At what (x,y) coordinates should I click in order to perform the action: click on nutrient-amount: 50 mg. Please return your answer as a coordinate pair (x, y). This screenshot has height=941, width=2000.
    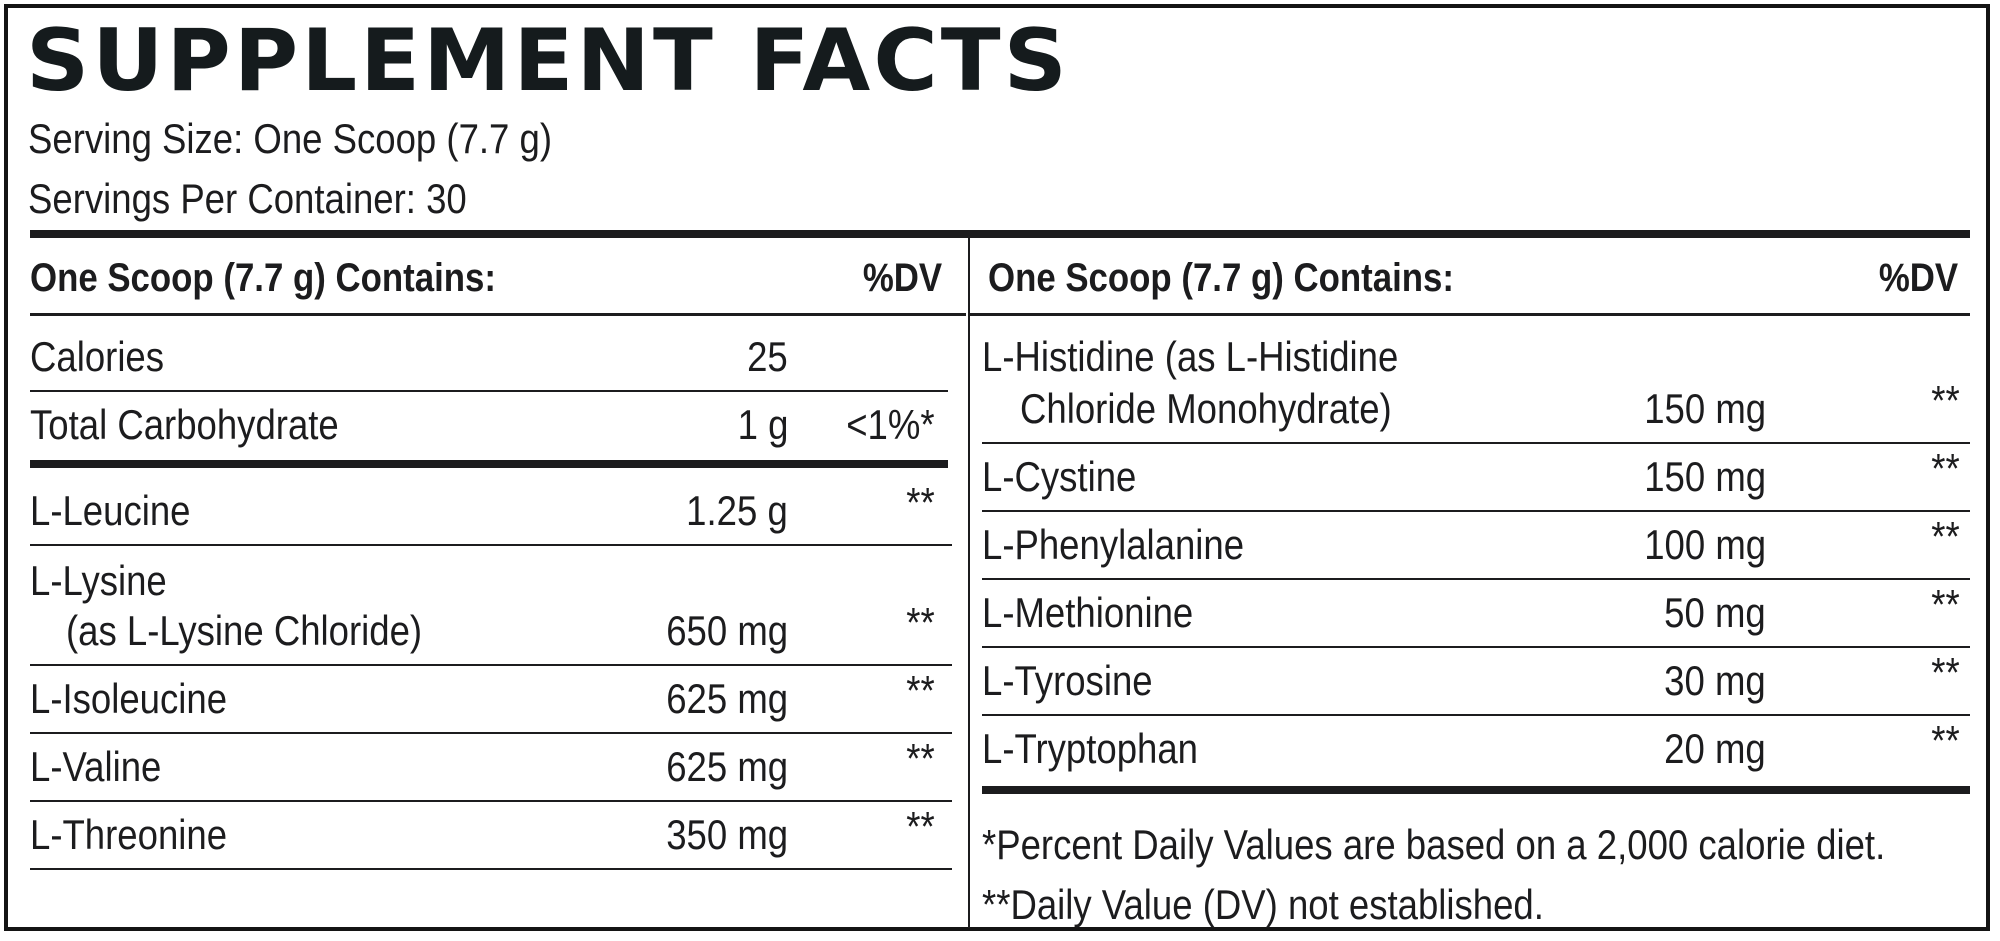
    Looking at the image, I should click on (1715, 612).